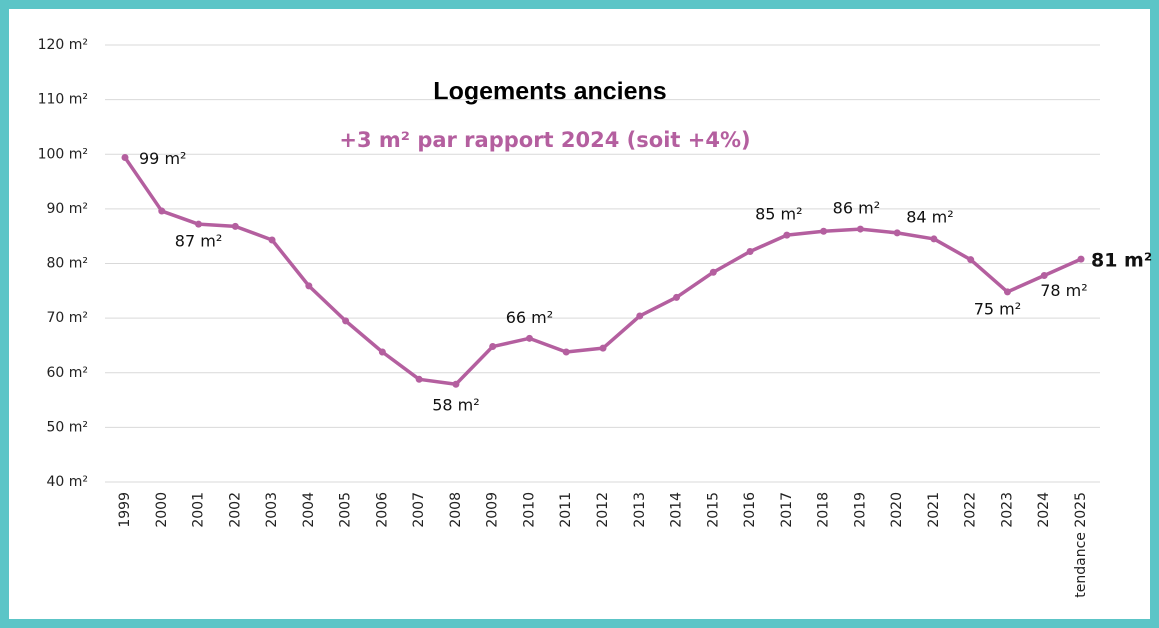 The image size is (1159, 628). What do you see at coordinates (199, 510) in the screenshot?
I see `x-tick-label: 2001` at bounding box center [199, 510].